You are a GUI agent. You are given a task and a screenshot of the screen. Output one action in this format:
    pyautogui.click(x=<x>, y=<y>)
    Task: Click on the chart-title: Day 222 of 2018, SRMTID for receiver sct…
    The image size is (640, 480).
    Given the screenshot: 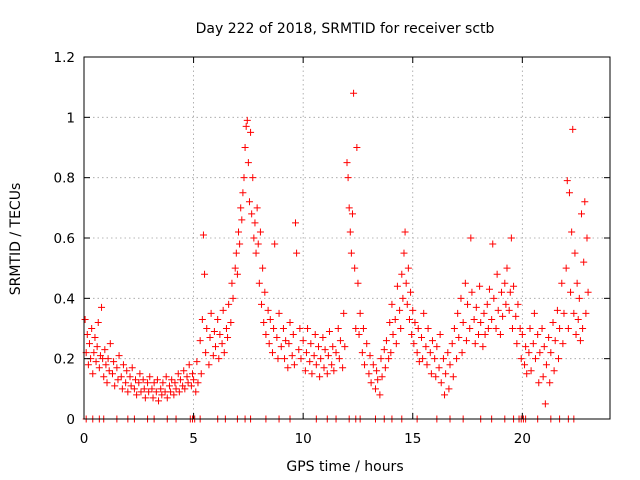 What is the action you would take?
    pyautogui.click(x=345, y=29)
    